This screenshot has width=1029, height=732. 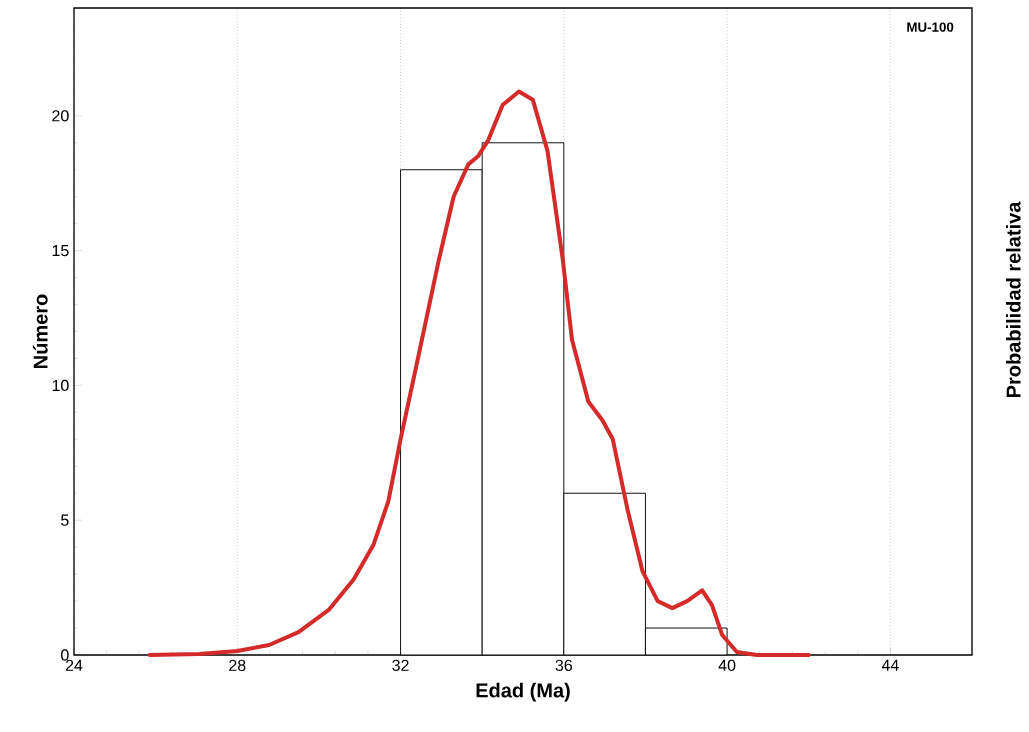 I want to click on y-tick-label: 0, so click(x=65, y=655).